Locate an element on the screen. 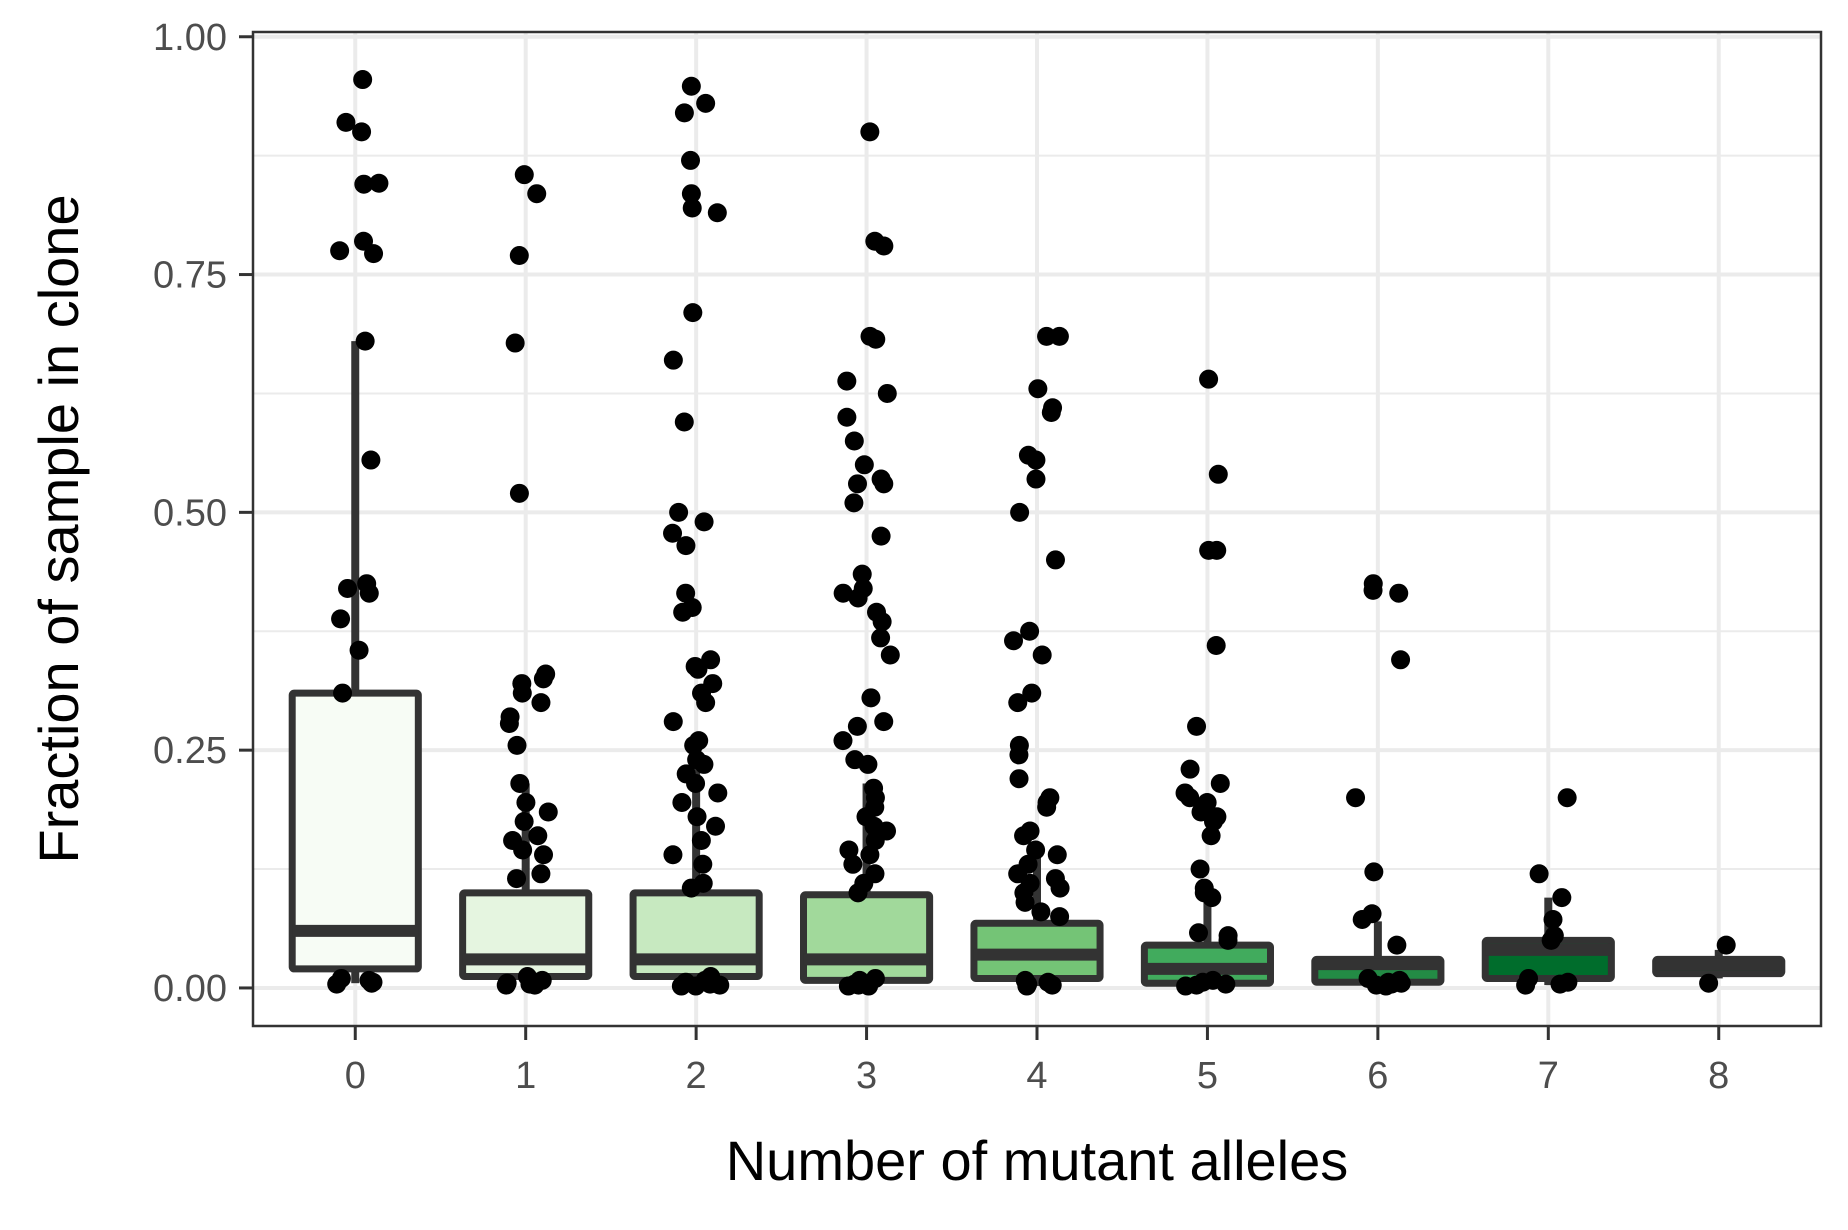 The image size is (1848, 1230). x-tick-label: 0 is located at coordinates (355, 1076).